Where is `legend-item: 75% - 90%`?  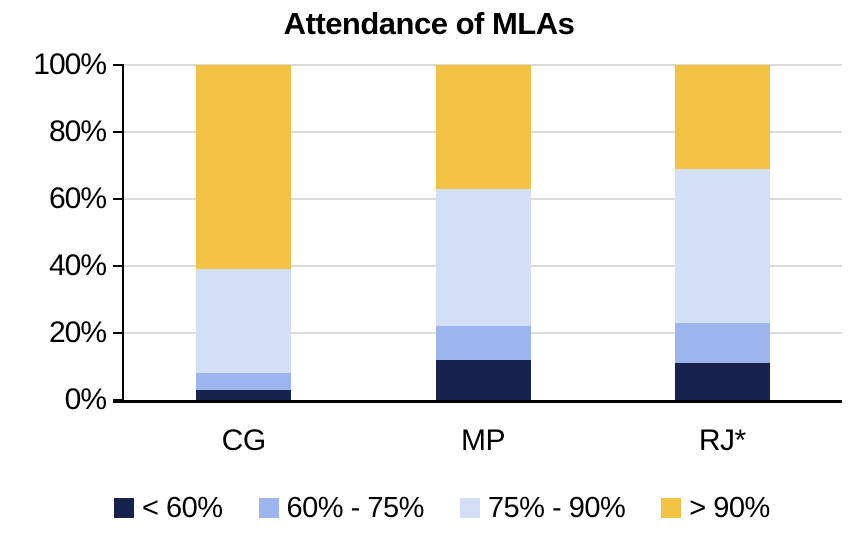
legend-item: 75% - 90% is located at coordinates (542, 508).